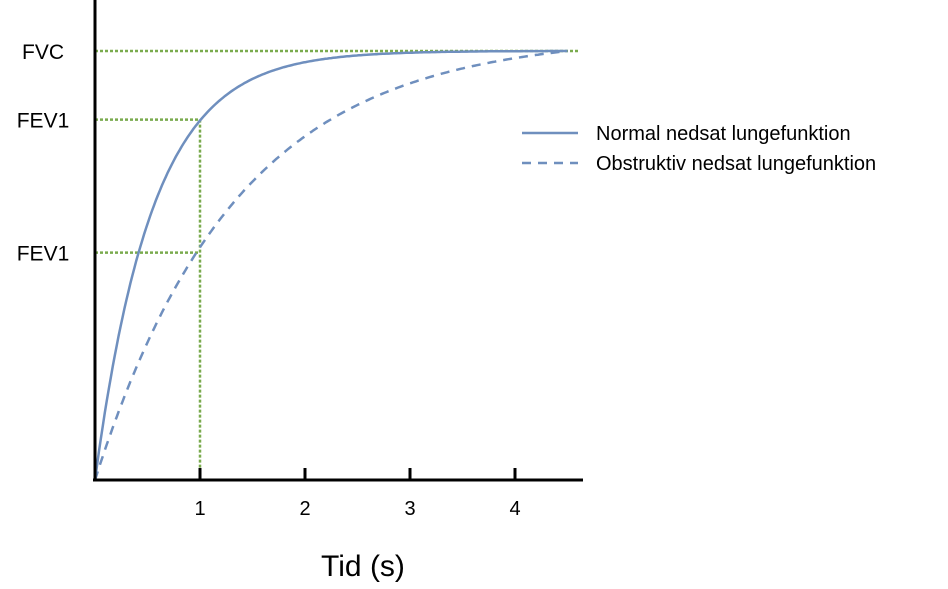 The width and height of the screenshot is (948, 589). Describe the element at coordinates (723, 134) in the screenshot. I see `legend-label: Normal nedsat lungefunktion` at that location.